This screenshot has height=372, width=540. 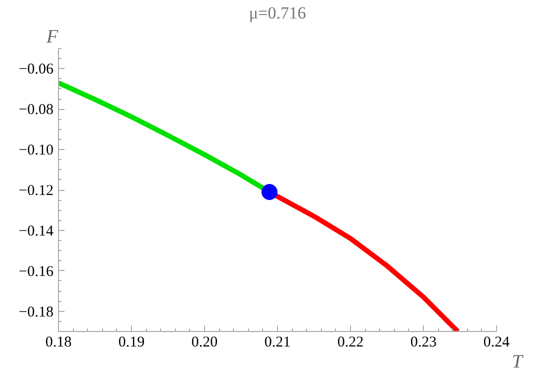 What do you see at coordinates (131, 342) in the screenshot?
I see `x-tick-label: 0.19` at bounding box center [131, 342].